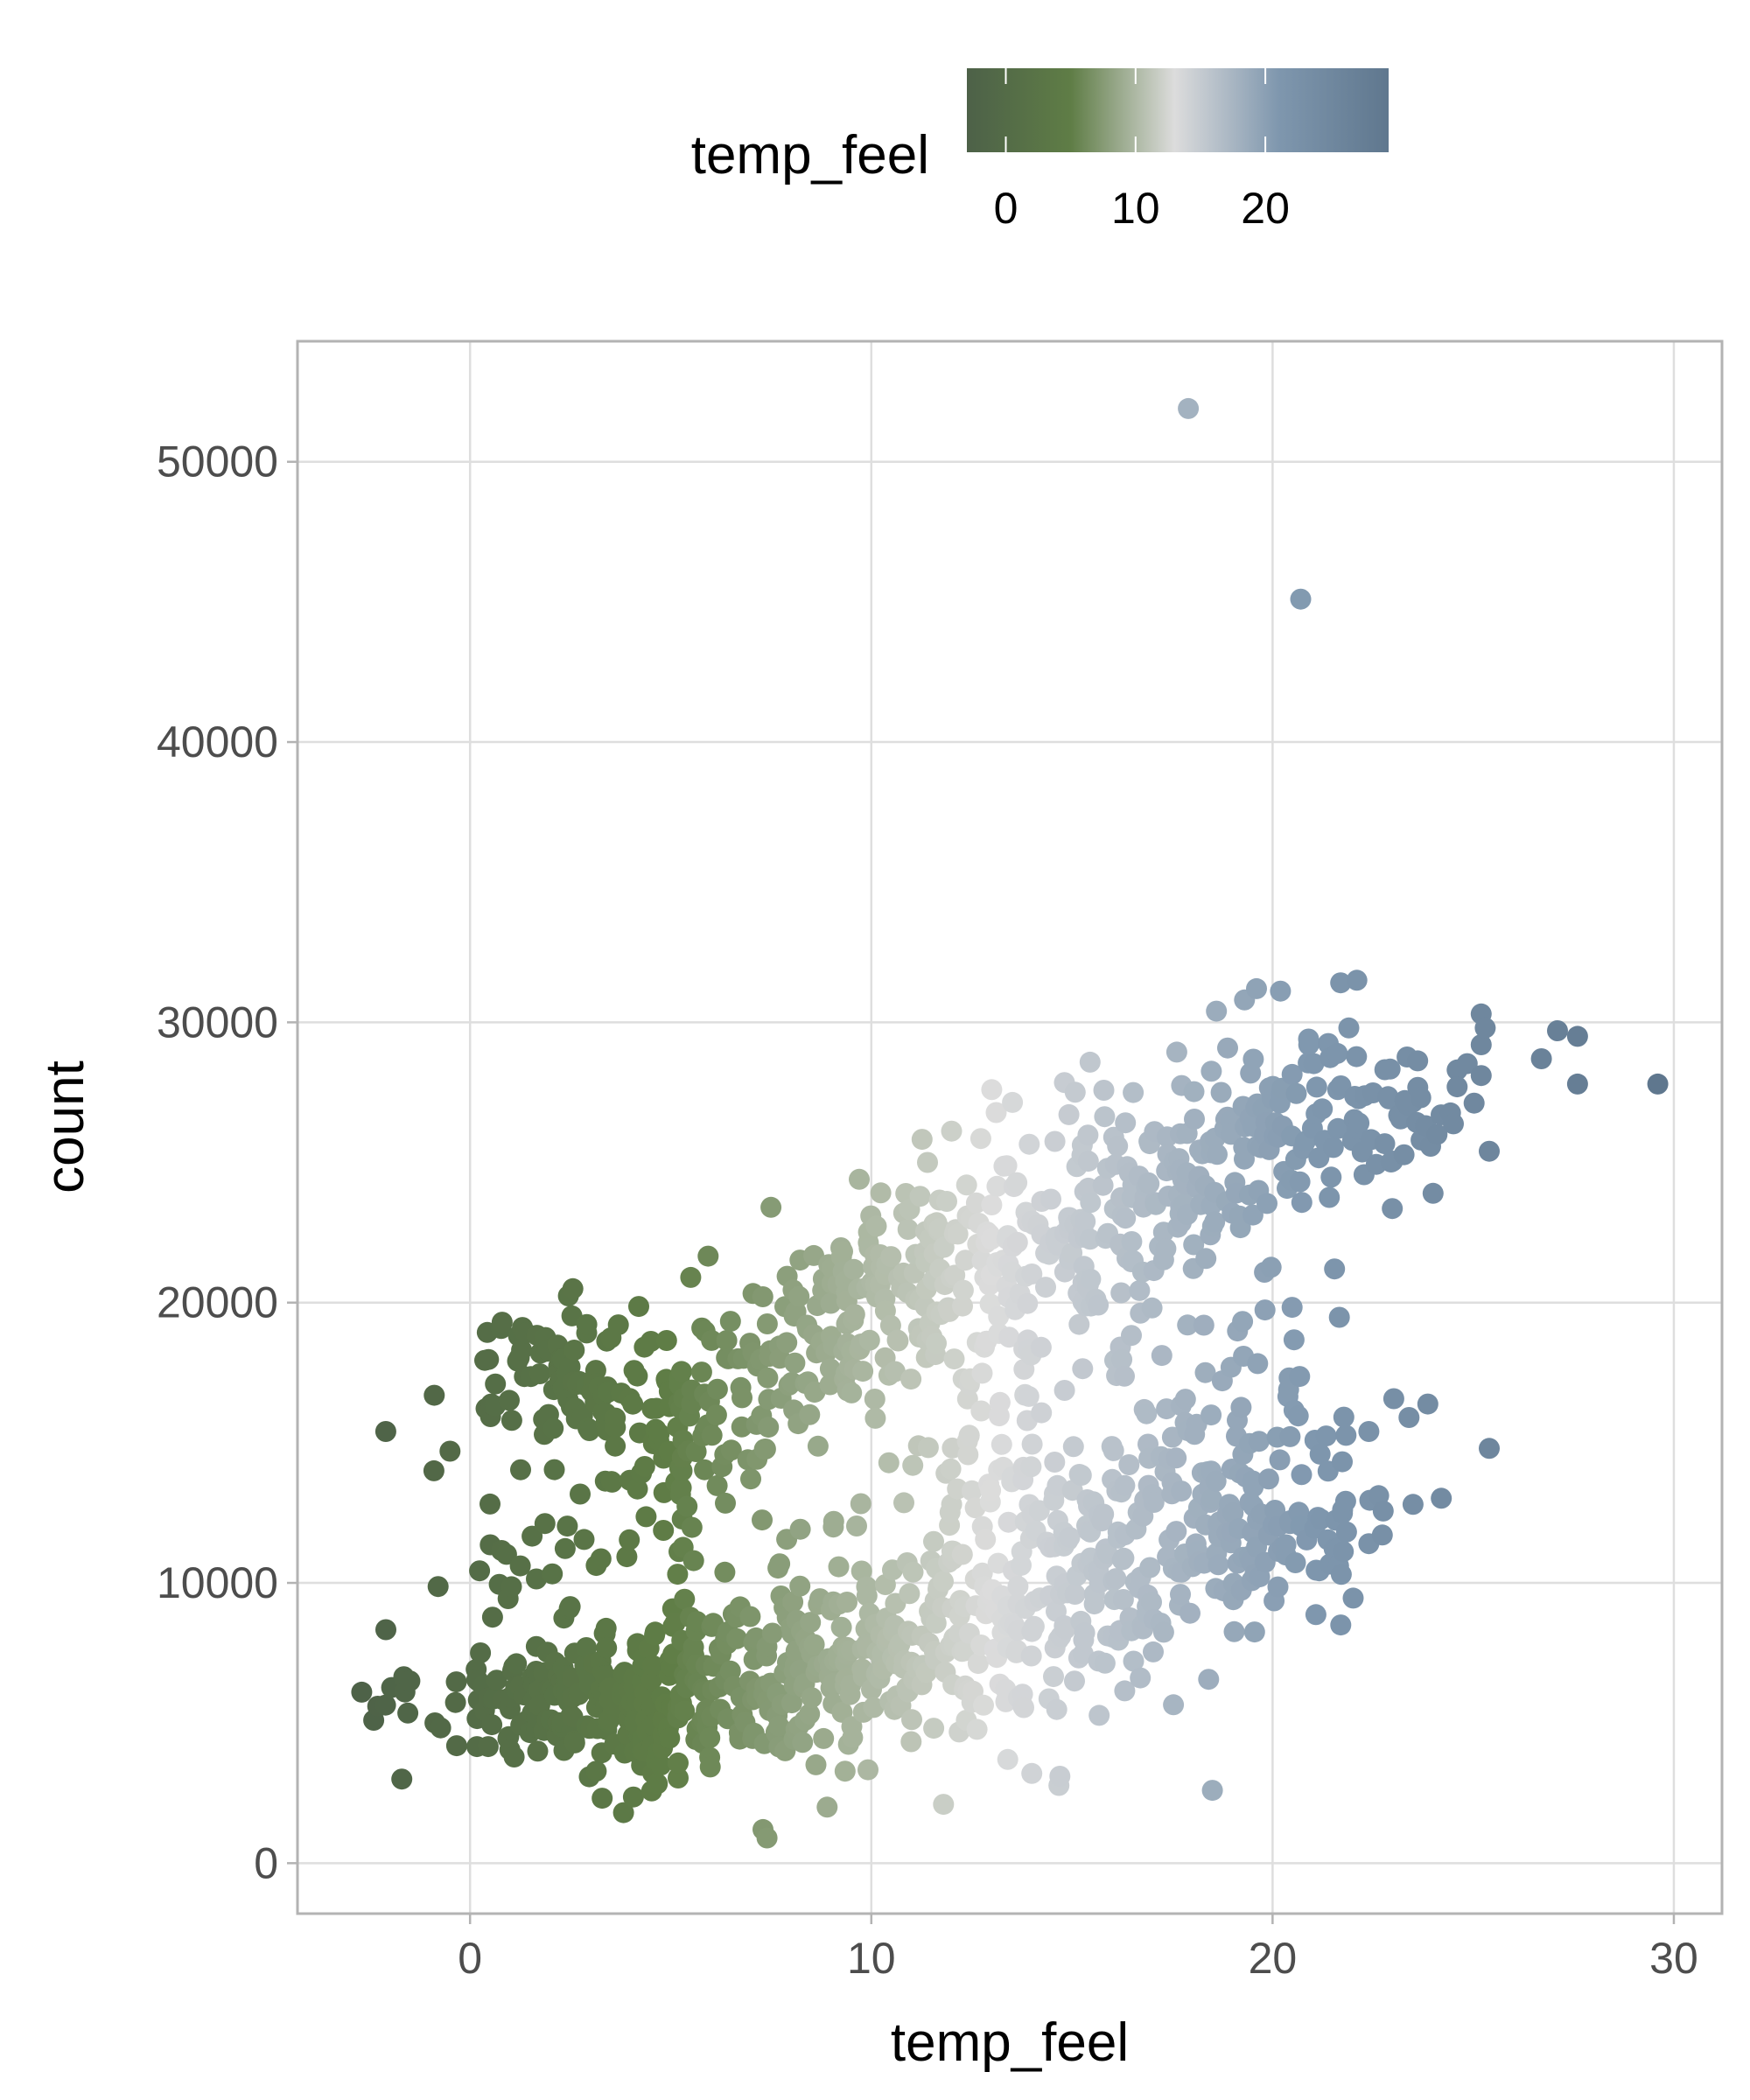 The image size is (1750, 2100). I want to click on x-tick-label: 30, so click(1673, 1958).